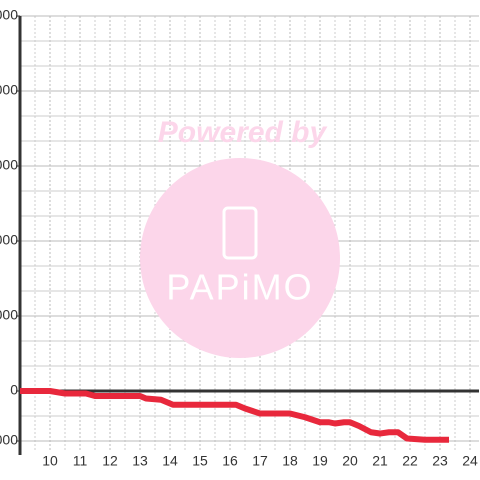 This screenshot has width=480, height=480. Describe the element at coordinates (9, 315) in the screenshot. I see `y-tick-label: 30,000` at that location.